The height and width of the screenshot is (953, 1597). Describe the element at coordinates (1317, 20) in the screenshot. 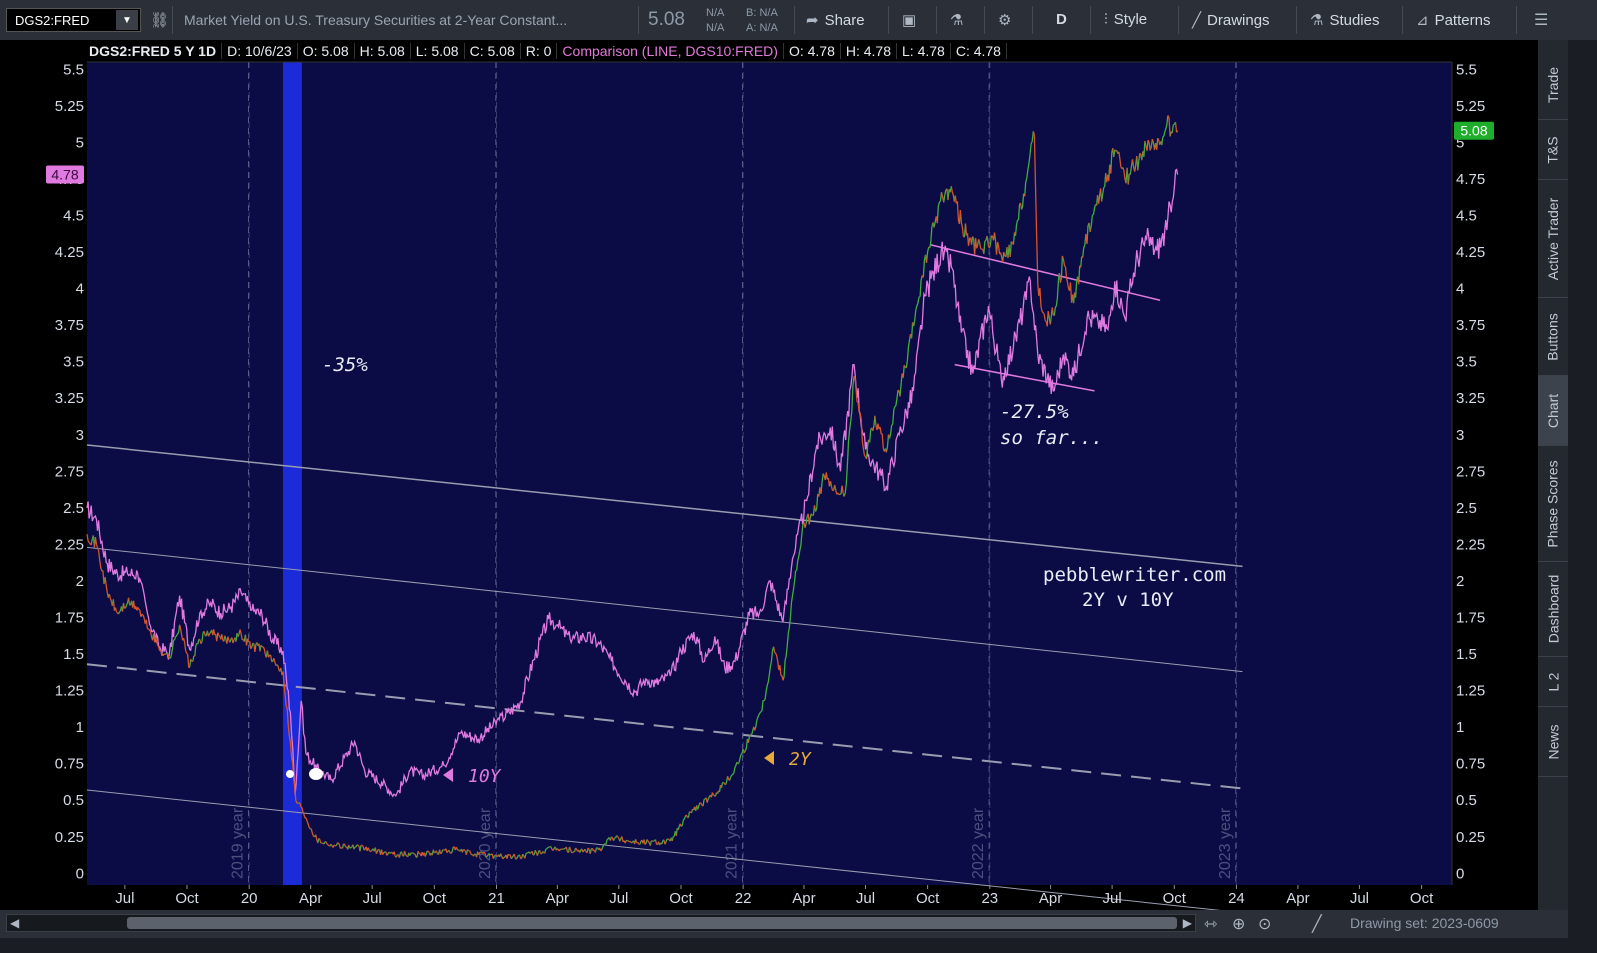

I see `flask-icon: ⚗` at that location.